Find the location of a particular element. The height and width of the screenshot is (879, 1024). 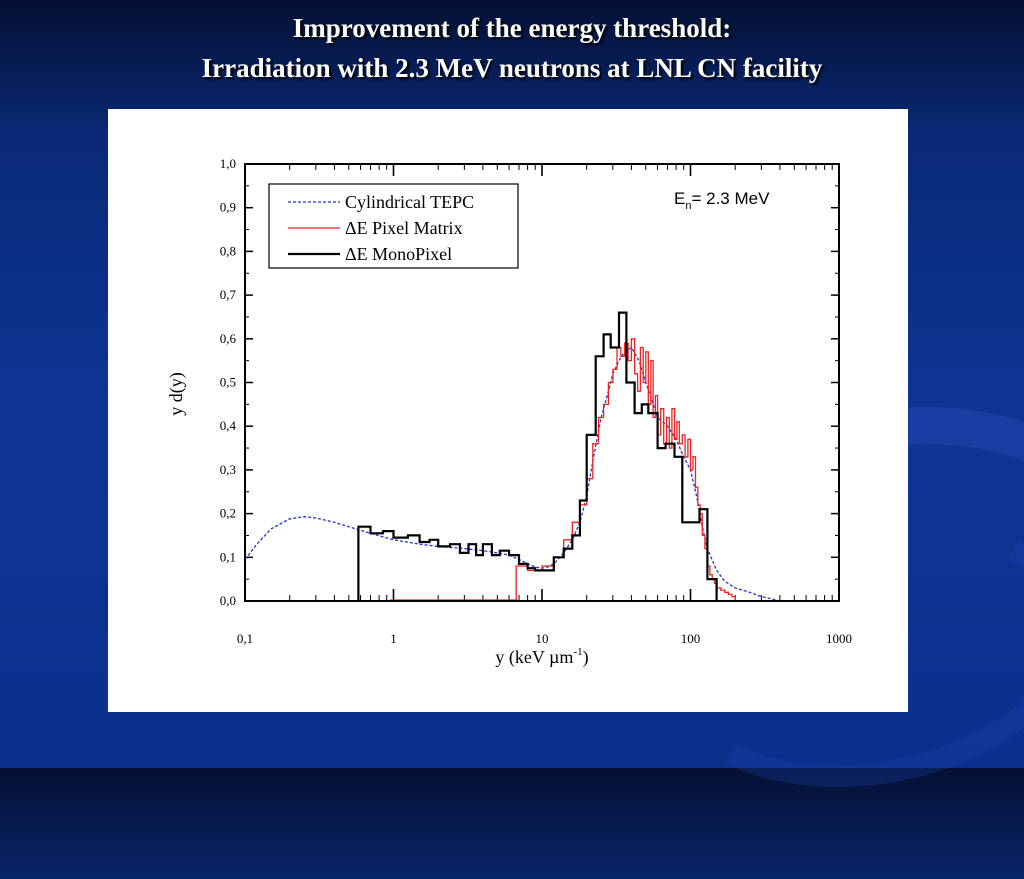

y-tick-label: 0,9 is located at coordinates (228, 207).